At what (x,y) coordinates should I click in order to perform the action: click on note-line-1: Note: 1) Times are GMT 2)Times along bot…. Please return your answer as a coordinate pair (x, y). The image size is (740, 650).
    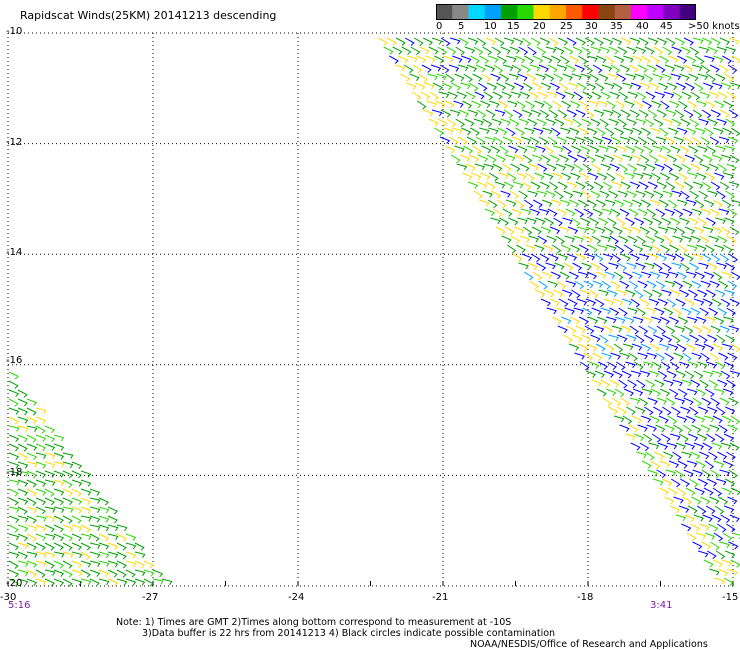
    Looking at the image, I should click on (314, 622).